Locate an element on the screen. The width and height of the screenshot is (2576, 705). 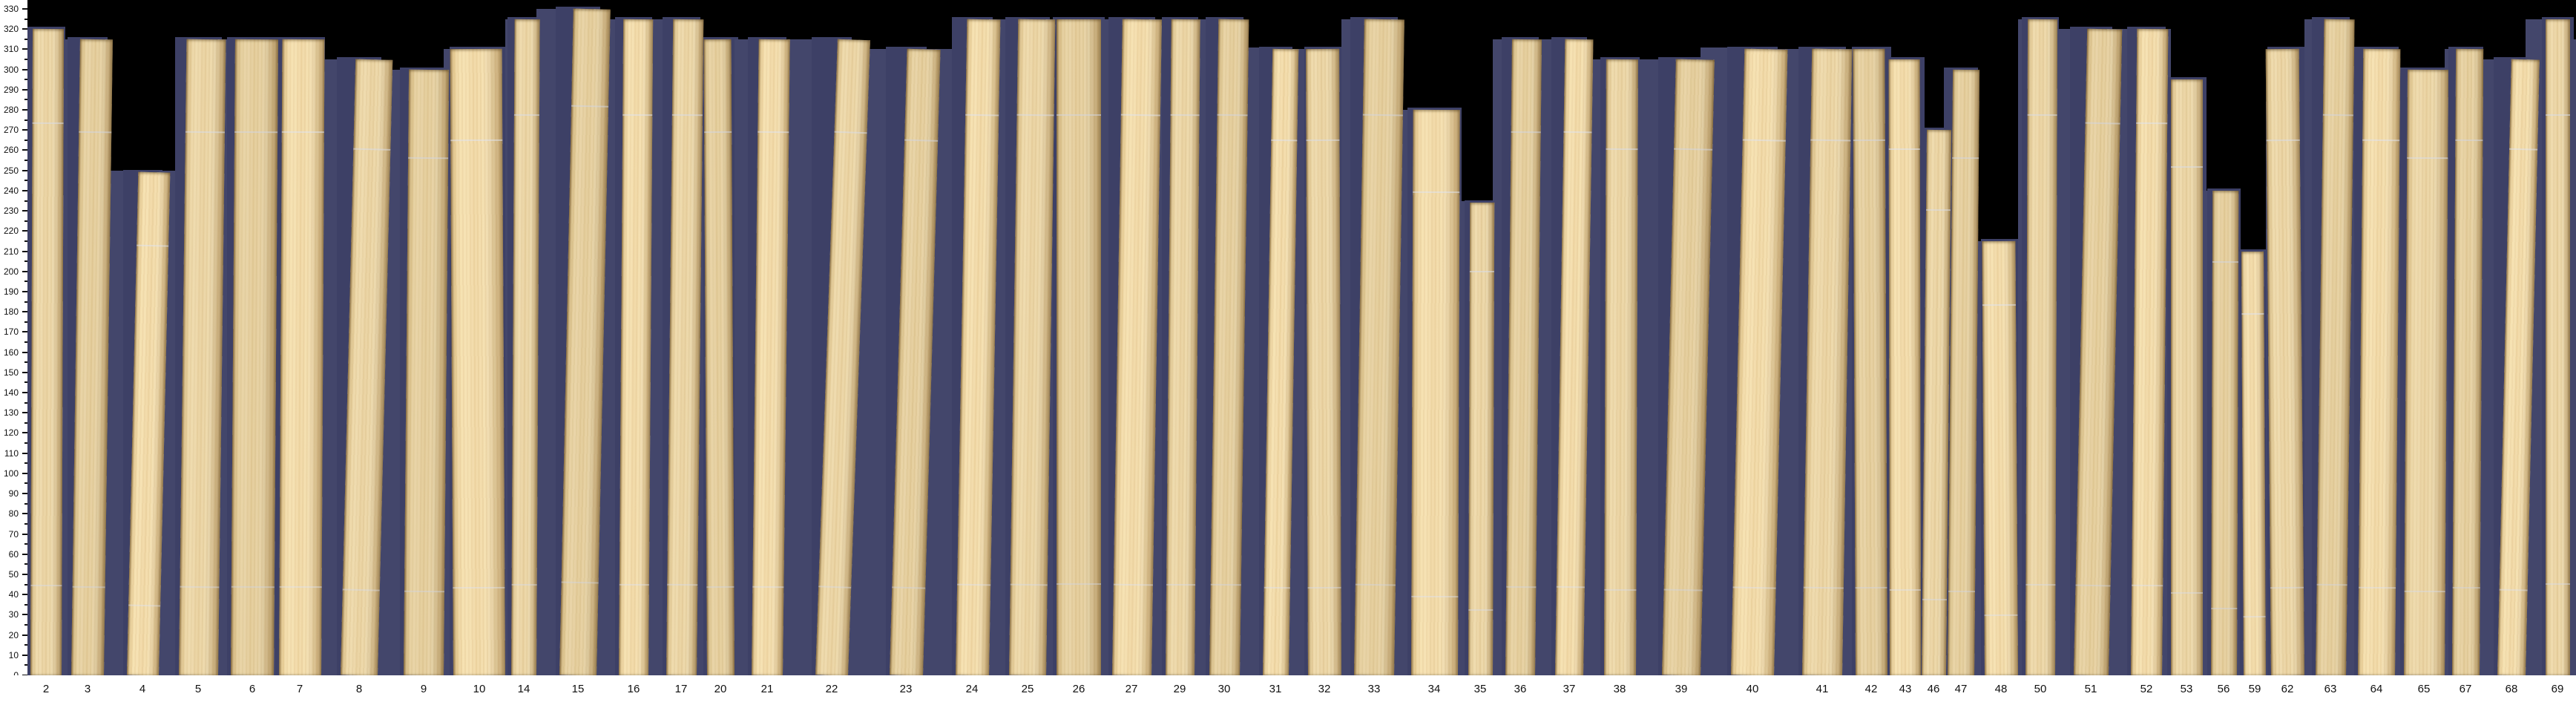
x-tick-label-5: 5 is located at coordinates (198, 689).